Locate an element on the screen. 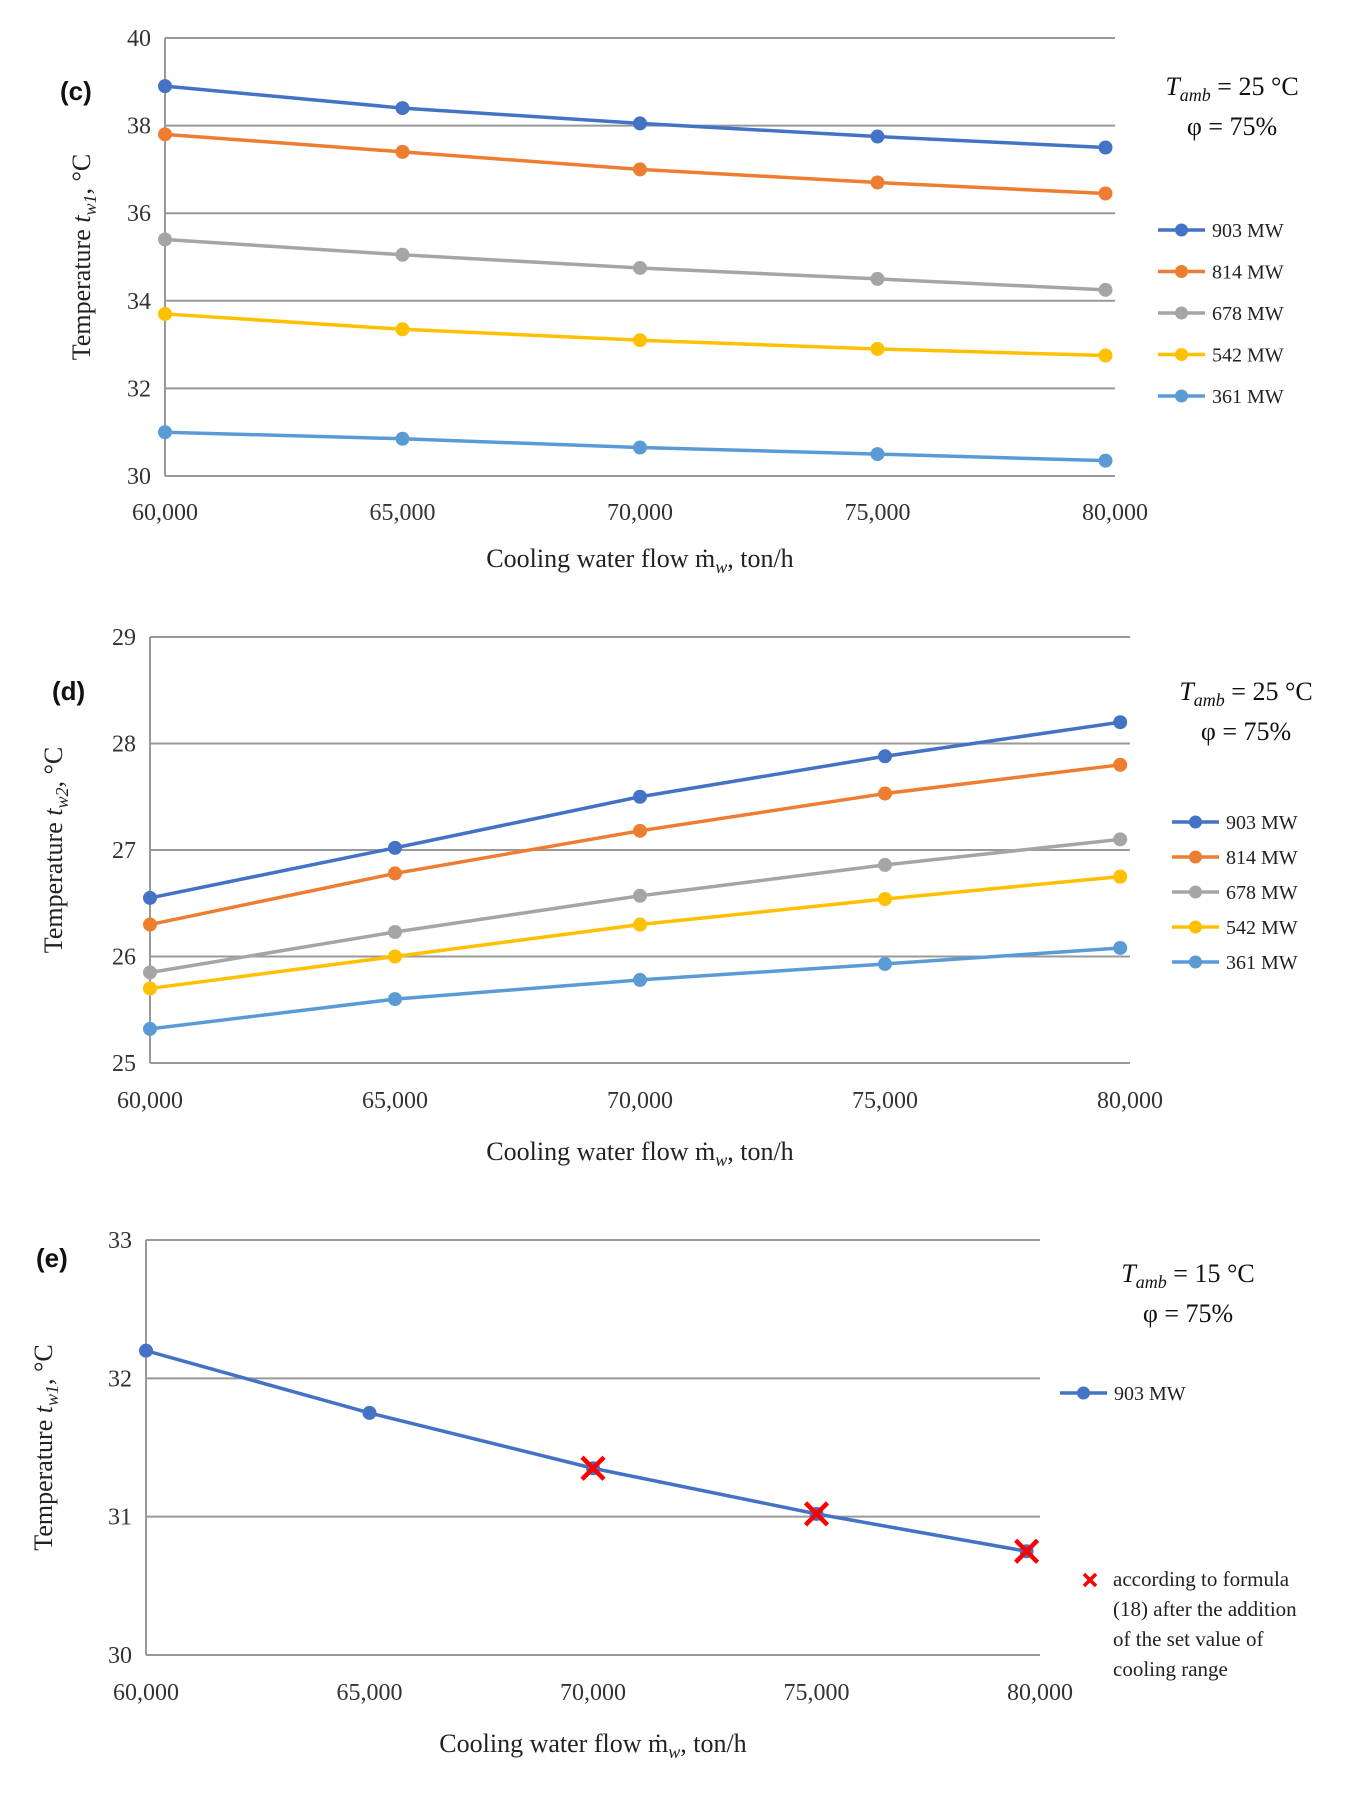 The width and height of the screenshot is (1368, 1806). y-tick-label: 34 is located at coordinates (139, 302).